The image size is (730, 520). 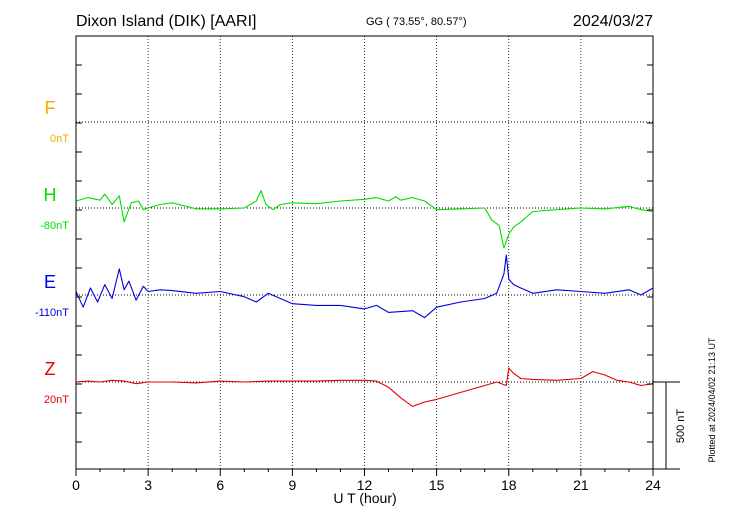 I want to click on scale-bar-label: 500 nT, so click(x=681, y=426).